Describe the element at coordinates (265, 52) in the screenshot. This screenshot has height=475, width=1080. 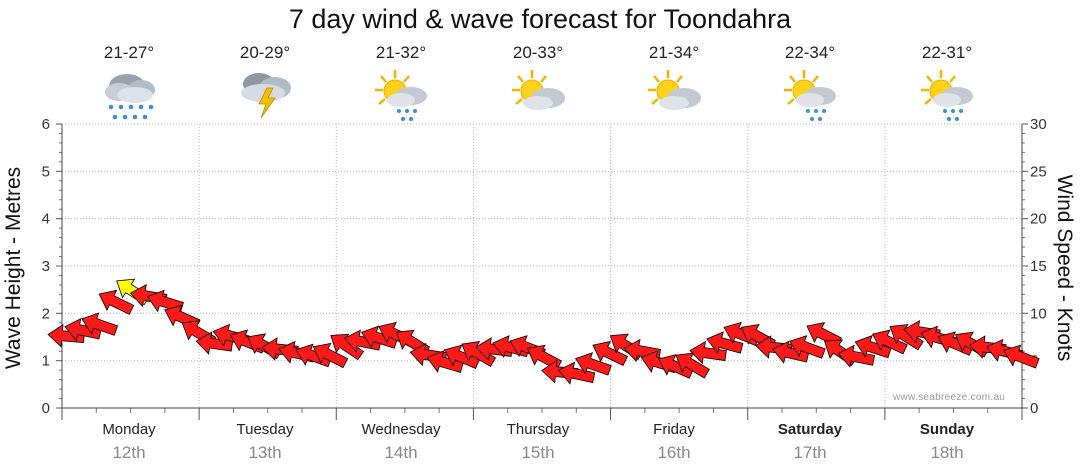
I see `temp-tuesday: 20-29°` at that location.